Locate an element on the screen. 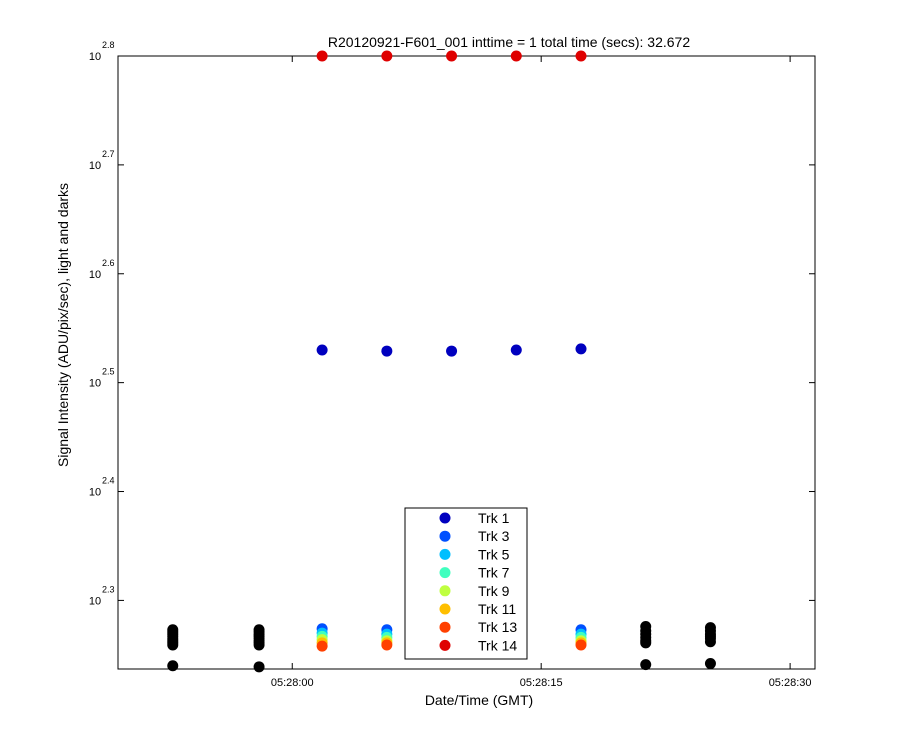 The width and height of the screenshot is (900, 750). legend-box is located at coordinates (466, 583).